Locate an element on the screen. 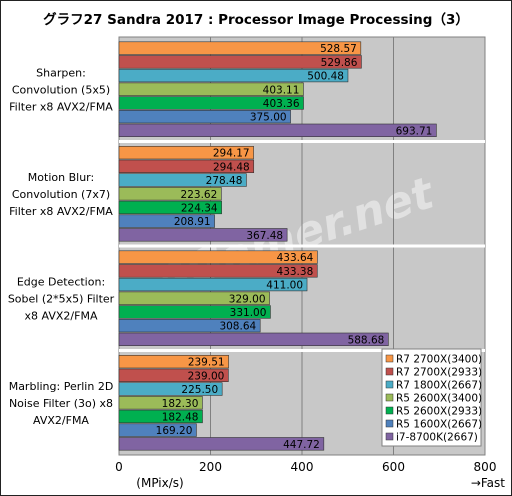 The width and height of the screenshot is (512, 496). legend-label: R7 1800X(2667) is located at coordinates (439, 386).